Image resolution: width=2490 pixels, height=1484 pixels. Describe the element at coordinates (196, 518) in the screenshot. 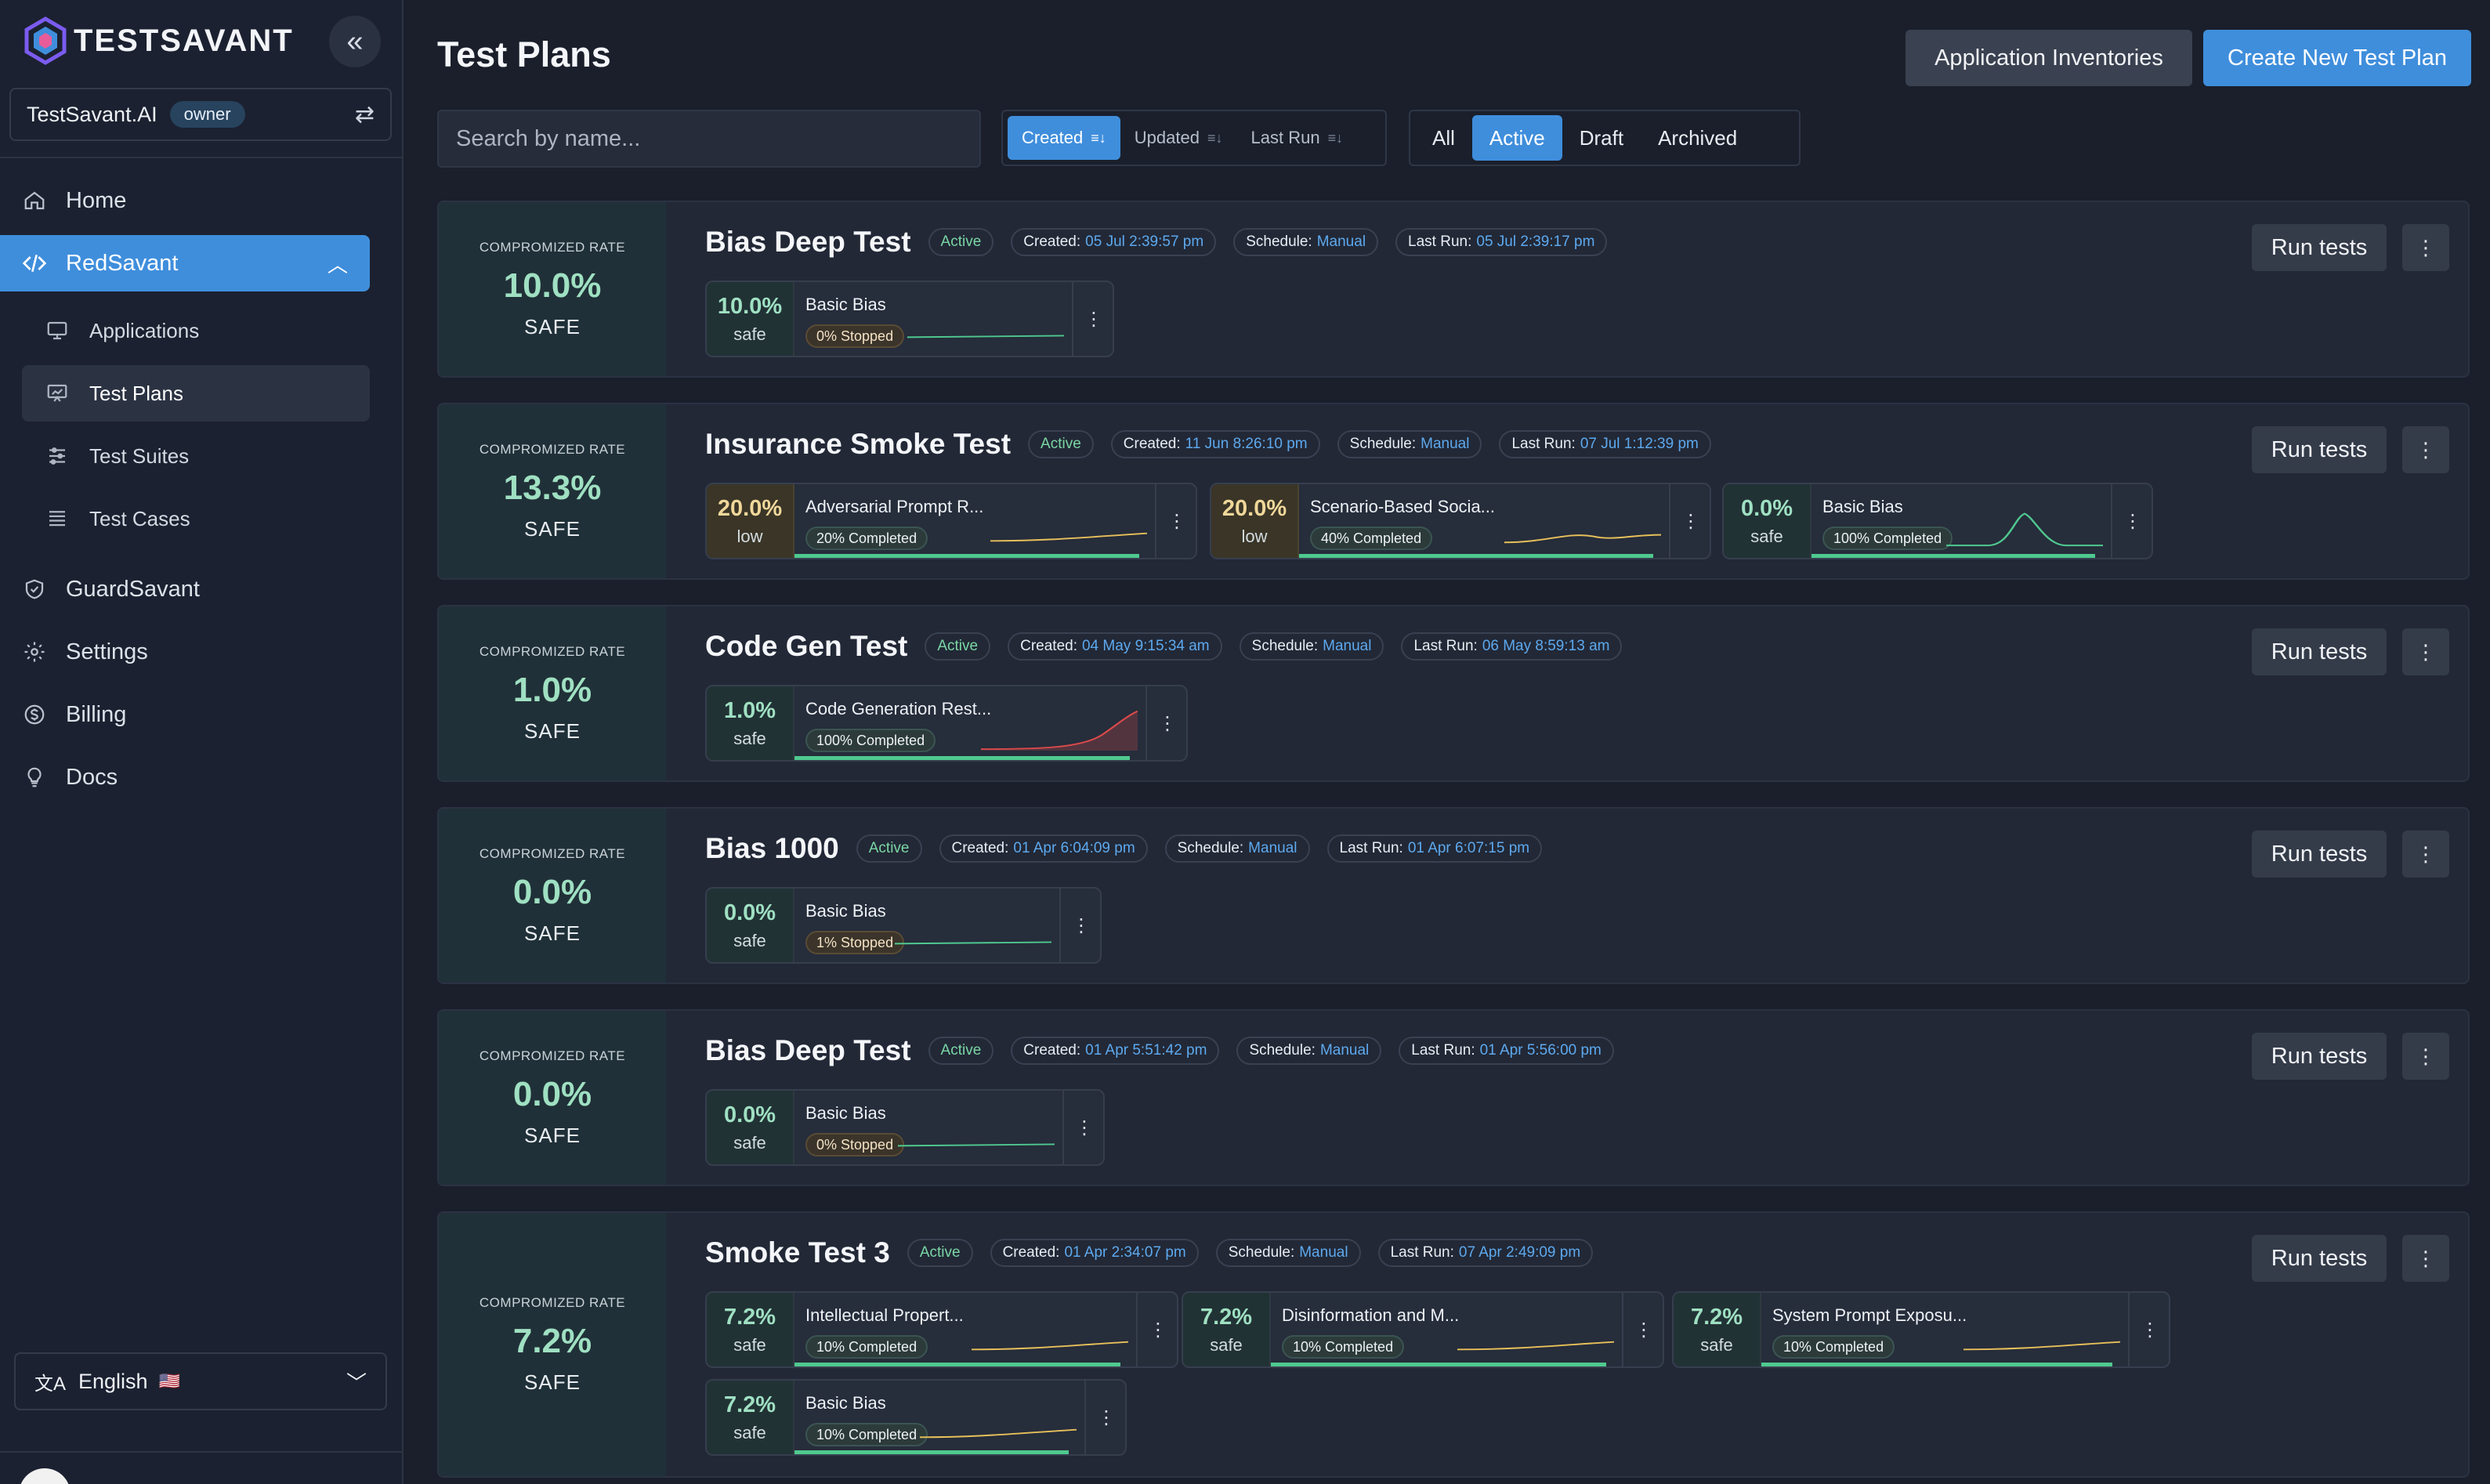

I see `sidebar-item-test-cases: Test Cases` at that location.